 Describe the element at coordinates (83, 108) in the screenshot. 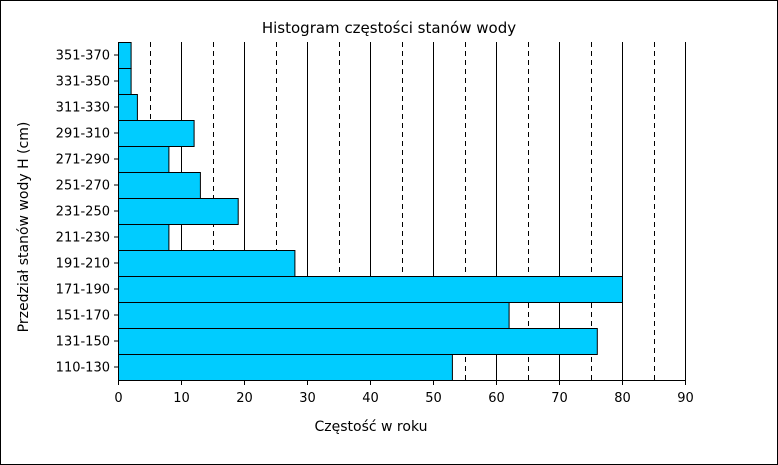

I see `y-tick-label-311-330: 311-330` at that location.